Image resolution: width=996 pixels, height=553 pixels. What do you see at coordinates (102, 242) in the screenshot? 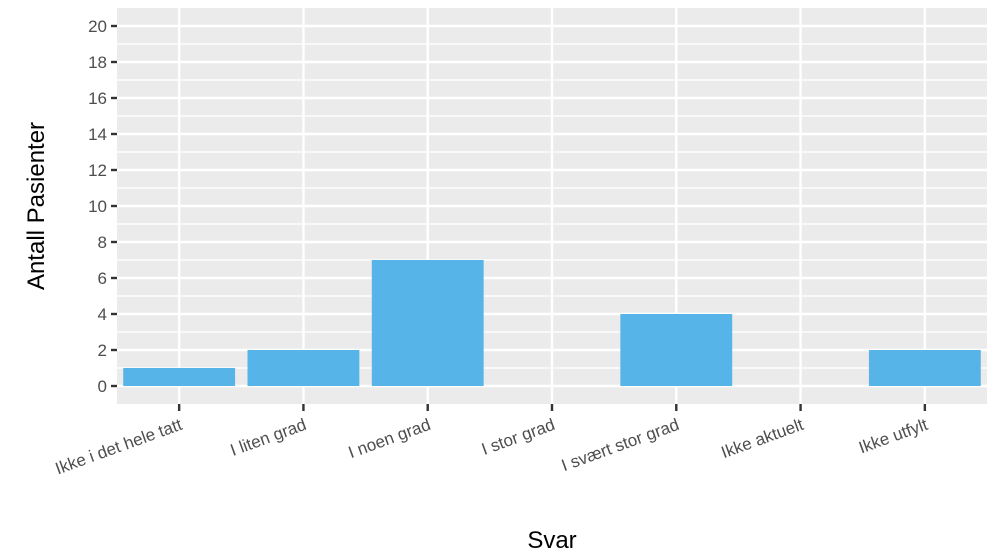
I see `y-tick-label: 8` at bounding box center [102, 242].